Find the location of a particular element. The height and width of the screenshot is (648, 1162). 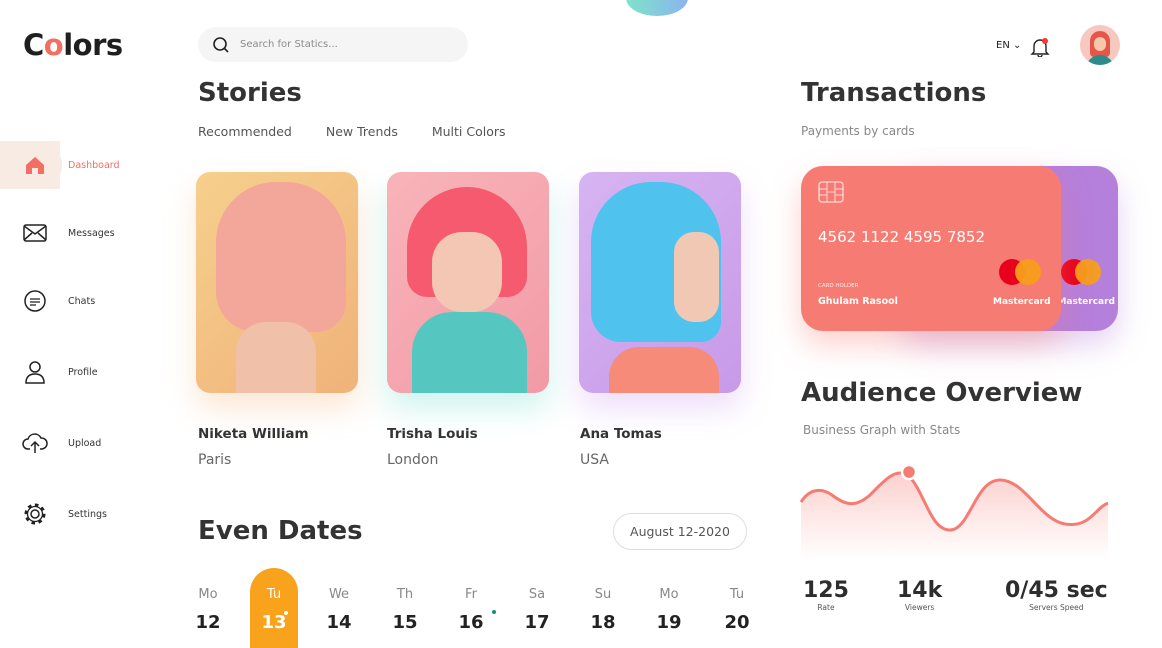

sidebar-item-profile: Profile is located at coordinates (75, 372).